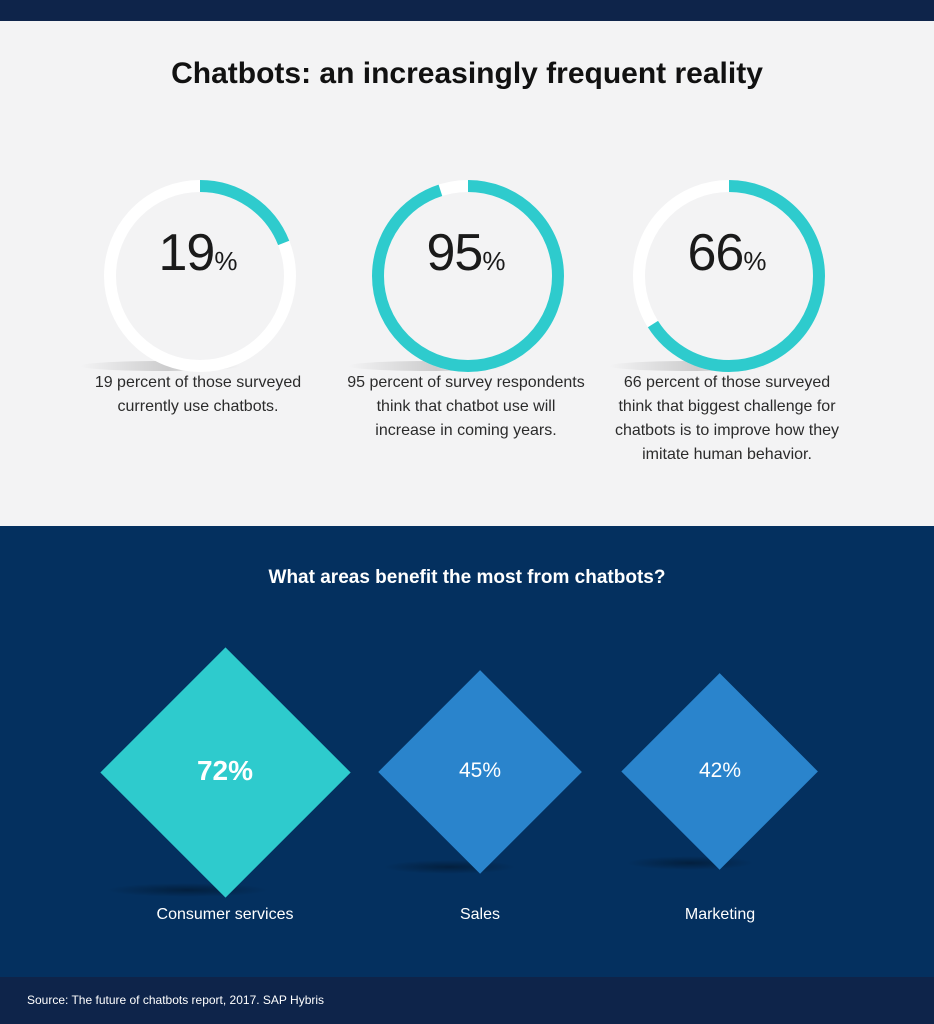 Image resolution: width=934 pixels, height=1024 pixels. What do you see at coordinates (480, 914) in the screenshot?
I see `diamond-category-label: Sales` at bounding box center [480, 914].